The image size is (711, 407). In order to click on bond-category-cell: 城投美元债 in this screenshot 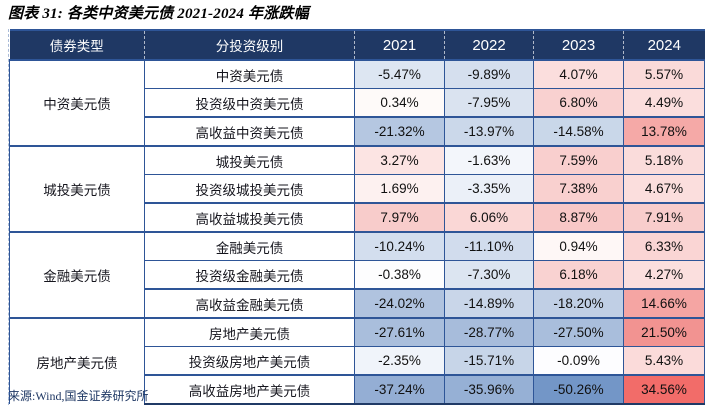, I will do `click(77, 188)`.